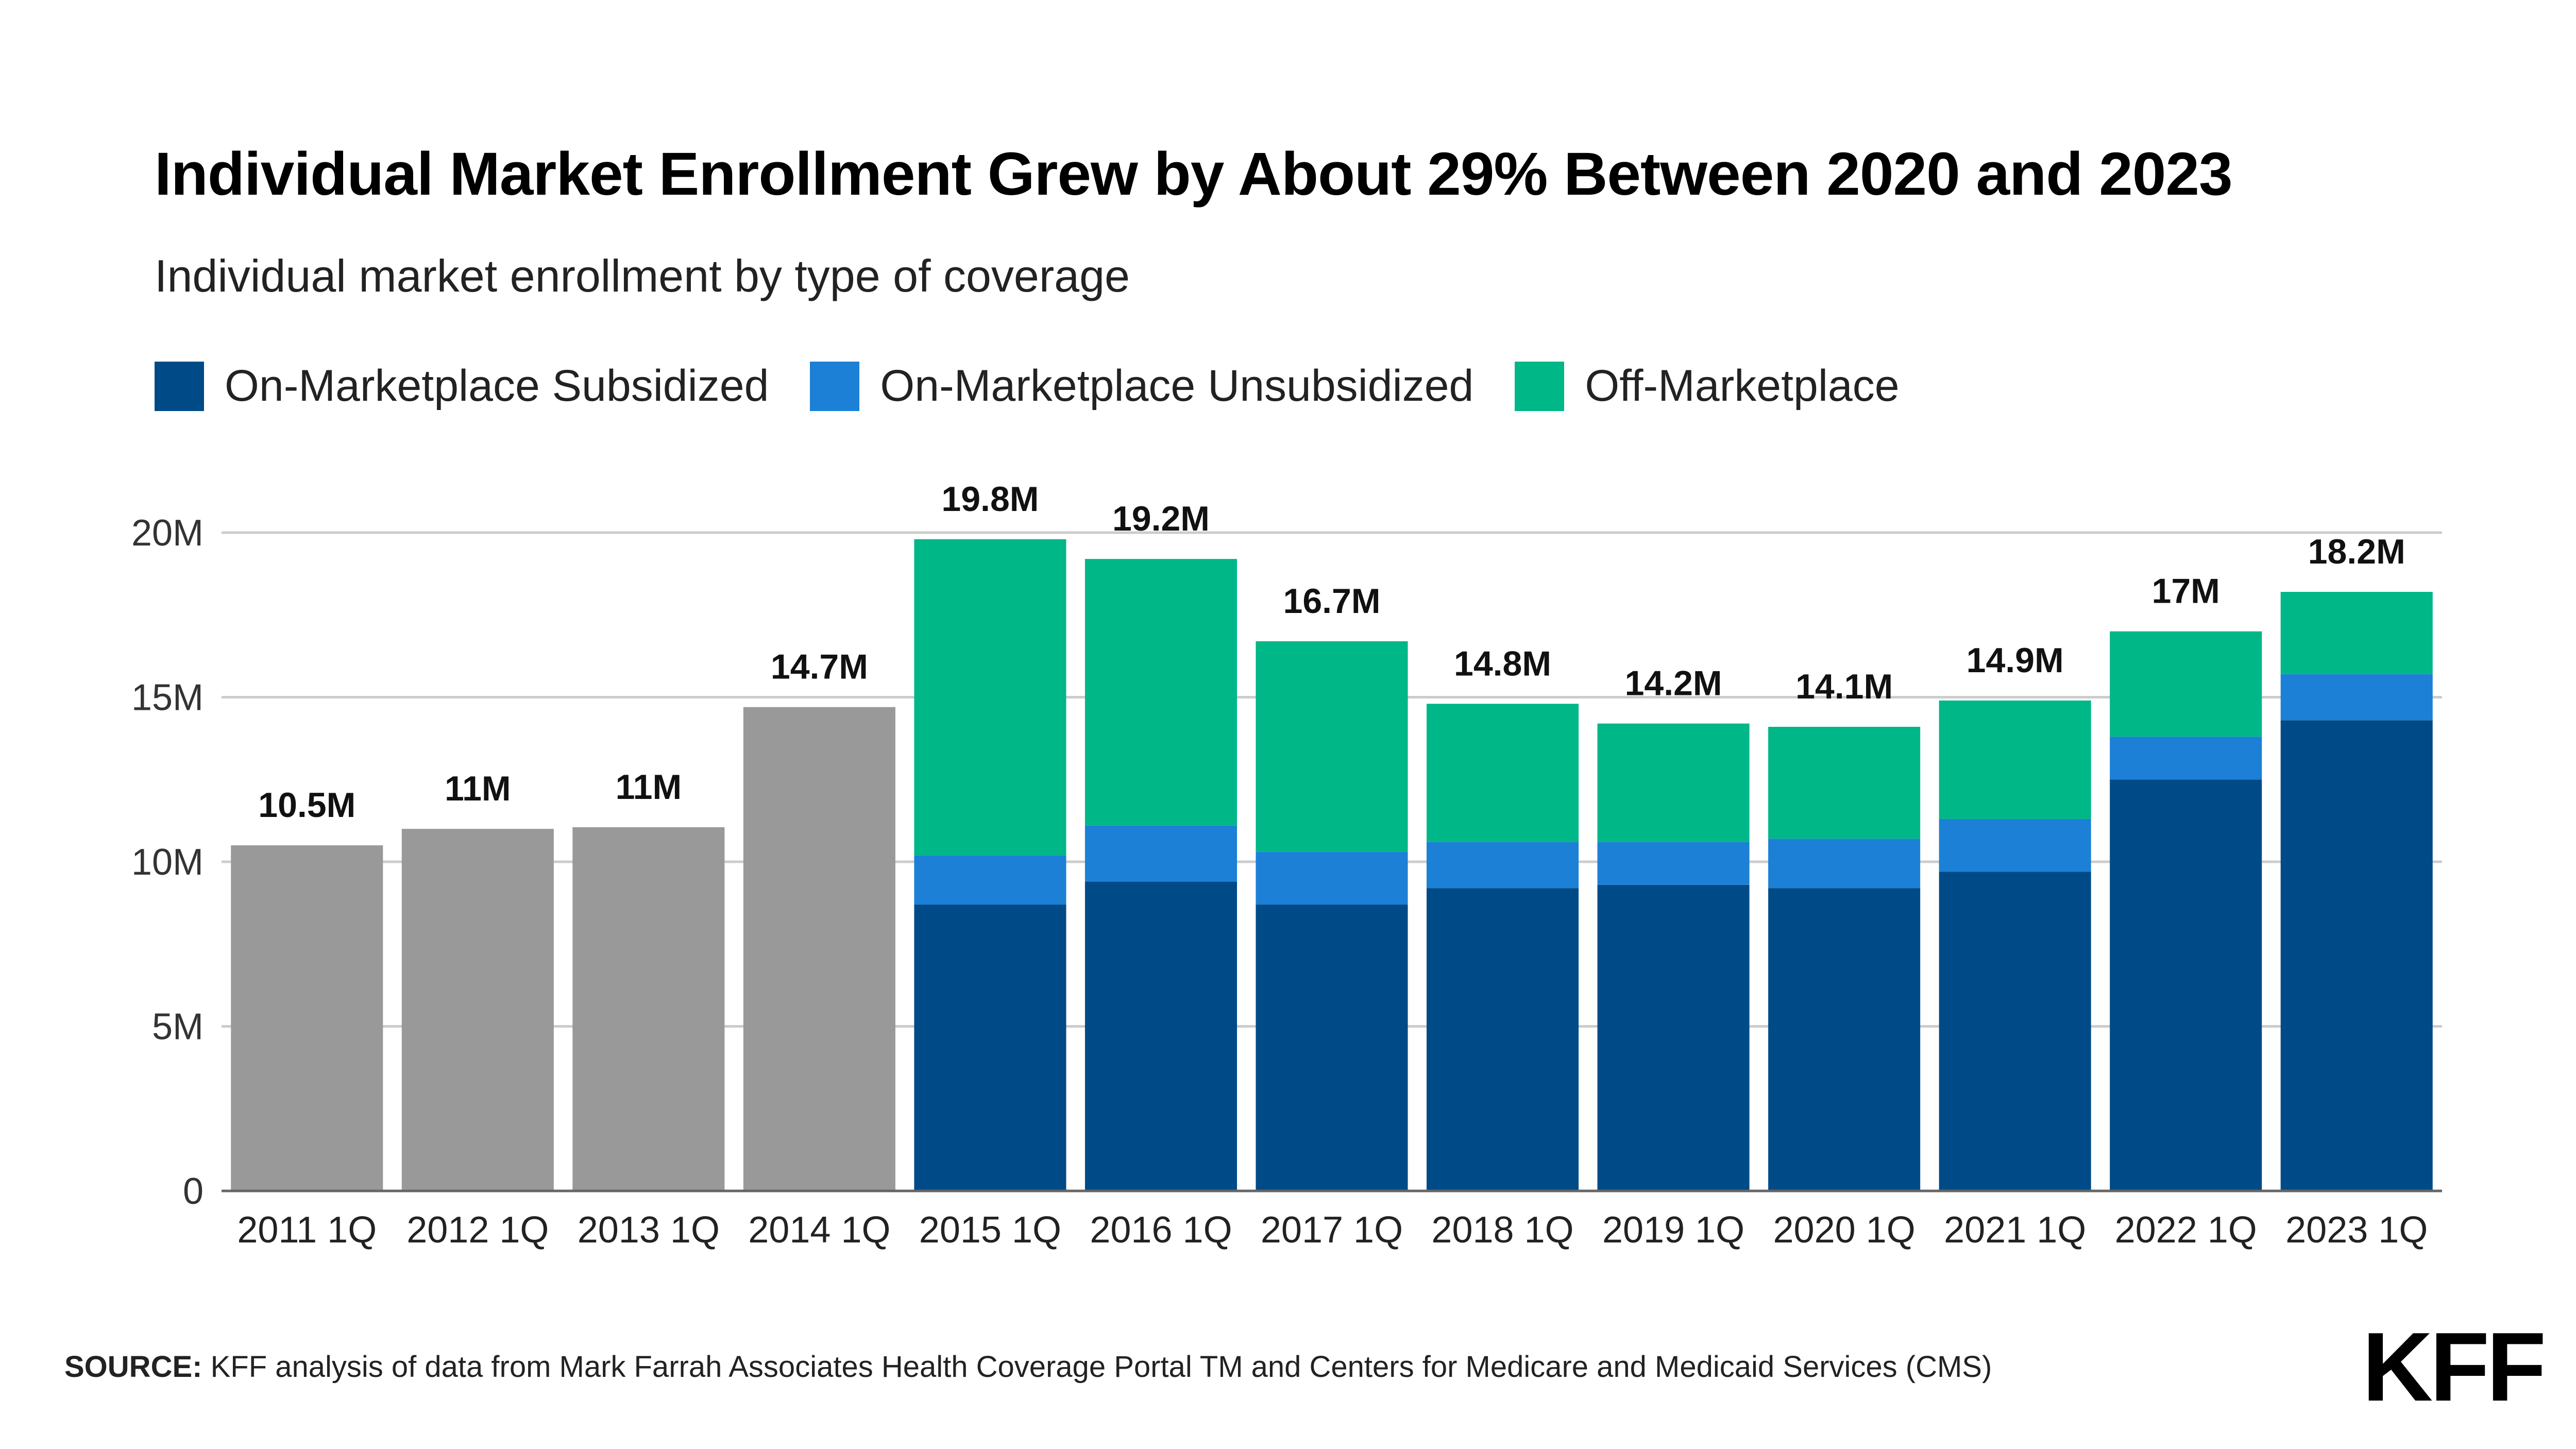 This screenshot has width=2576, height=1449. I want to click on source-label: SOURCE:, so click(133, 1367).